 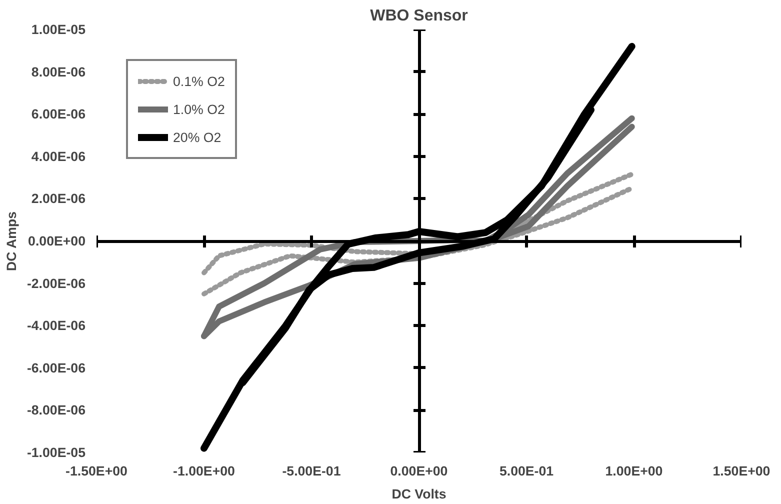 What do you see at coordinates (58, 156) in the screenshot?
I see `y-tick-label: 4.00E-06` at bounding box center [58, 156].